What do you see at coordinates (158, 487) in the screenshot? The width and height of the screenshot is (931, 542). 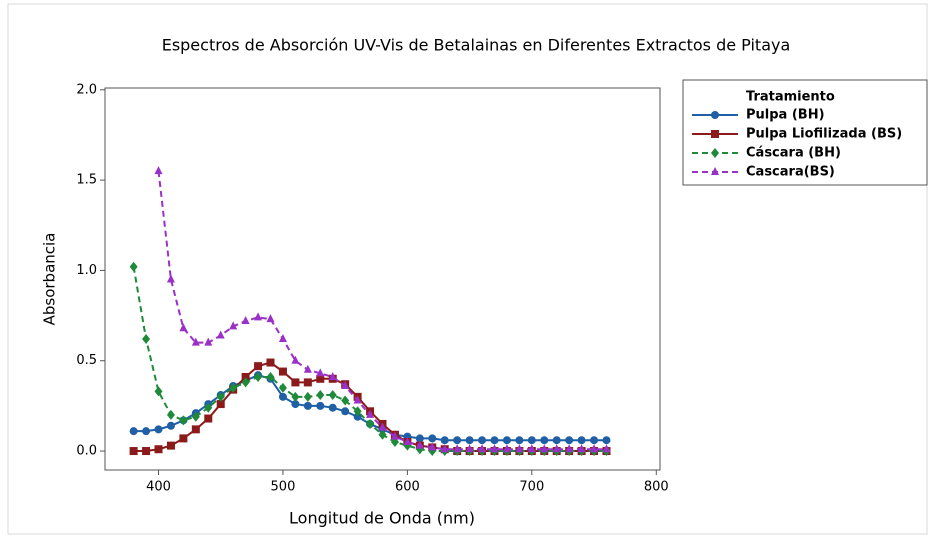 I see `x-tick-label: 400` at bounding box center [158, 487].